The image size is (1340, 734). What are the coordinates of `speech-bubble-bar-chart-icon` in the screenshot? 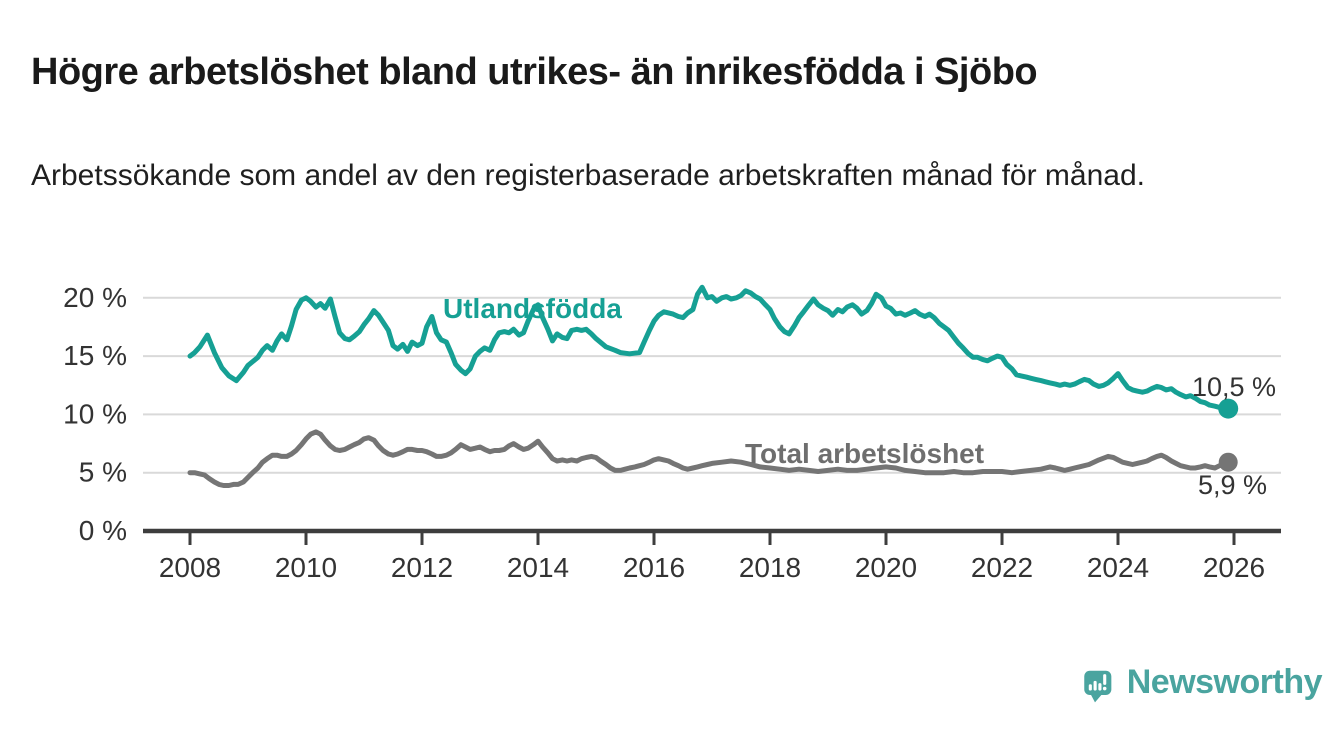 It's located at (1098, 686).